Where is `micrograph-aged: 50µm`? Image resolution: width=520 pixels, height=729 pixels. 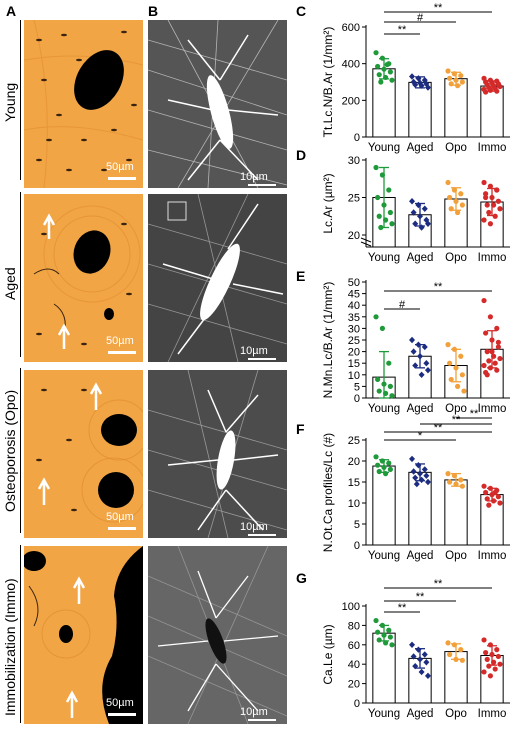 micrograph-aged: 50µm is located at coordinates (83, 278).